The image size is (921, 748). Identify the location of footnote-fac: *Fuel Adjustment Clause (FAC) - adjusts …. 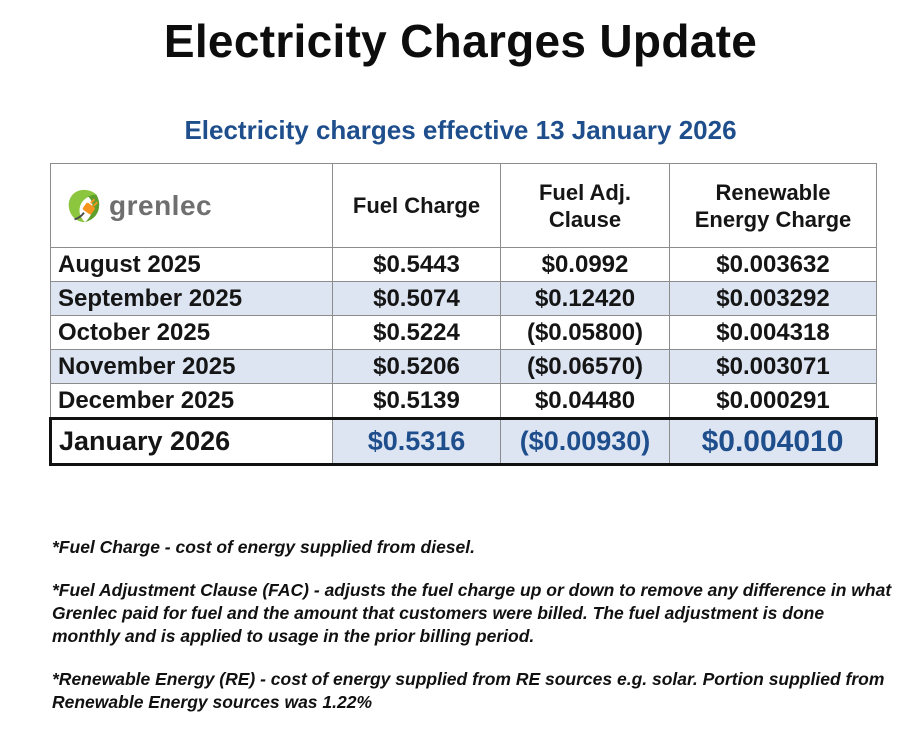
(472, 613).